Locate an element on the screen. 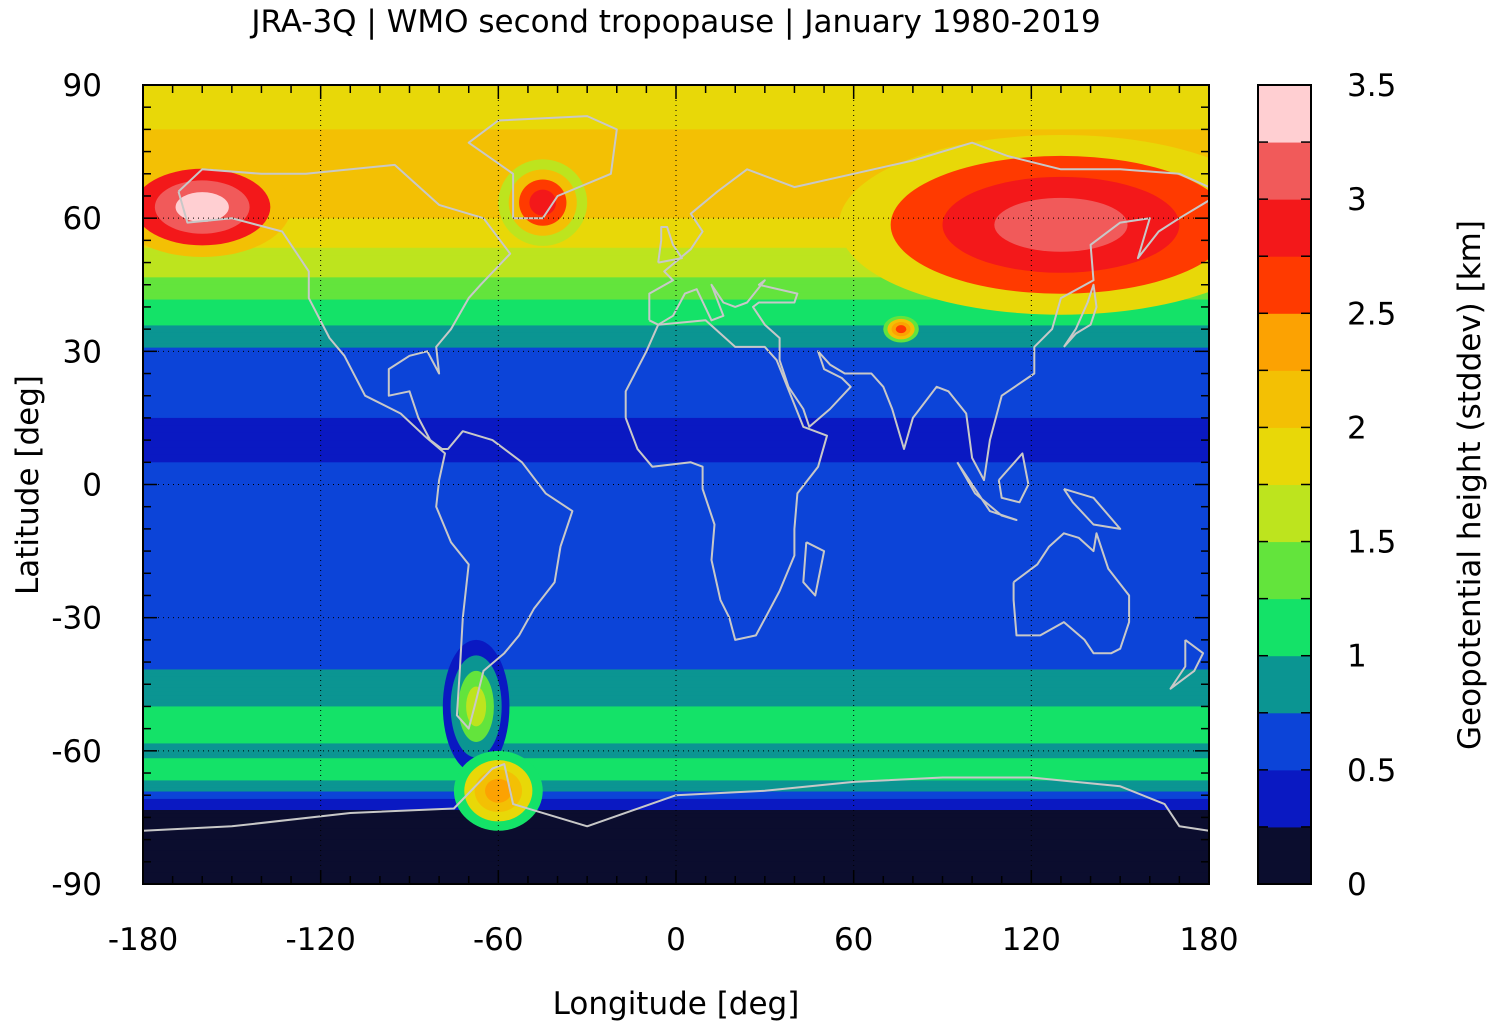 Image resolution: width=1495 pixels, height=1029 pixels. y-tick-labels: -90 -60 -30 0 30 60 90 is located at coordinates (76, 485).